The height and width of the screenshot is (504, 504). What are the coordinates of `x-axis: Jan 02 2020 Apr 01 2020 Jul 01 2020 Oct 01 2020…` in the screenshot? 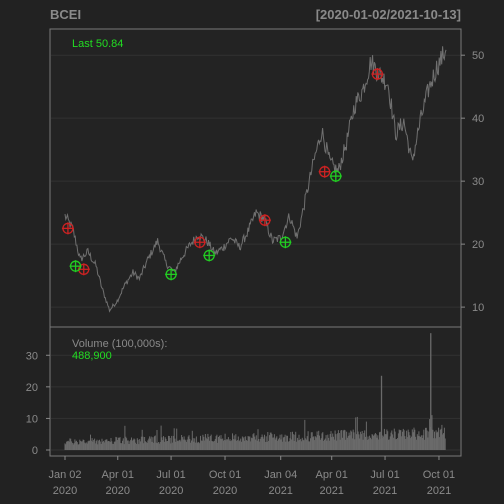 It's located at (251, 476).